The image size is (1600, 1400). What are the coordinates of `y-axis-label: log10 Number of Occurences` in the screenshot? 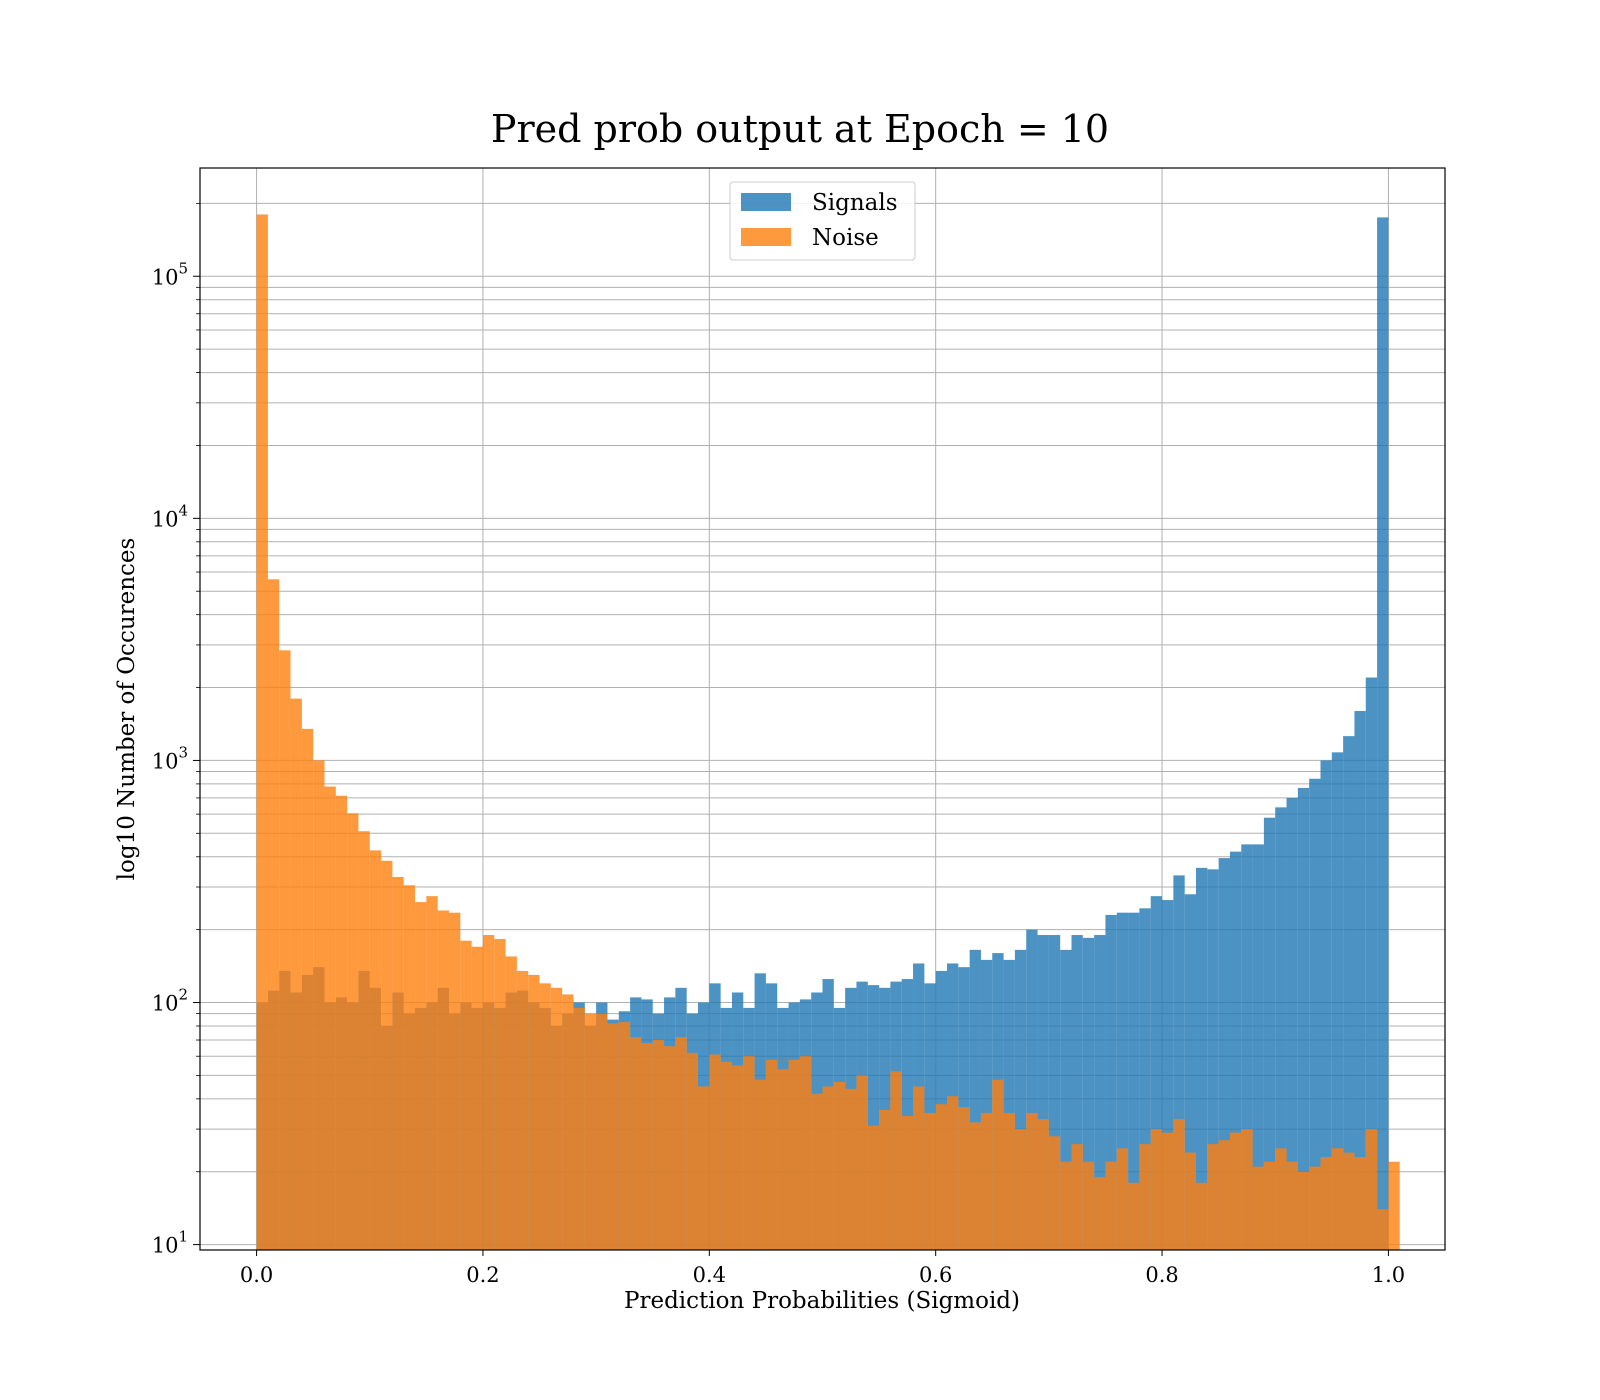 It's located at (127, 709).